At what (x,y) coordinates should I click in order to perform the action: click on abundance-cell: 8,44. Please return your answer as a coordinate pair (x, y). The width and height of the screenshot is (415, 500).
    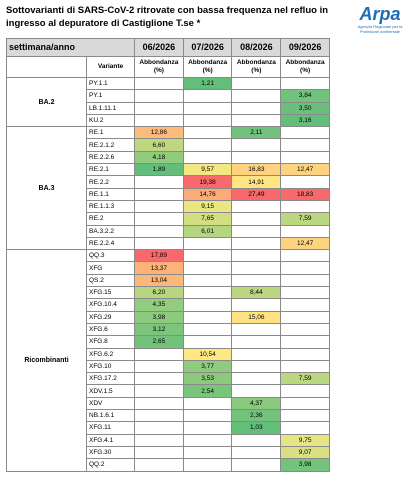
    Looking at the image, I should click on (256, 293).